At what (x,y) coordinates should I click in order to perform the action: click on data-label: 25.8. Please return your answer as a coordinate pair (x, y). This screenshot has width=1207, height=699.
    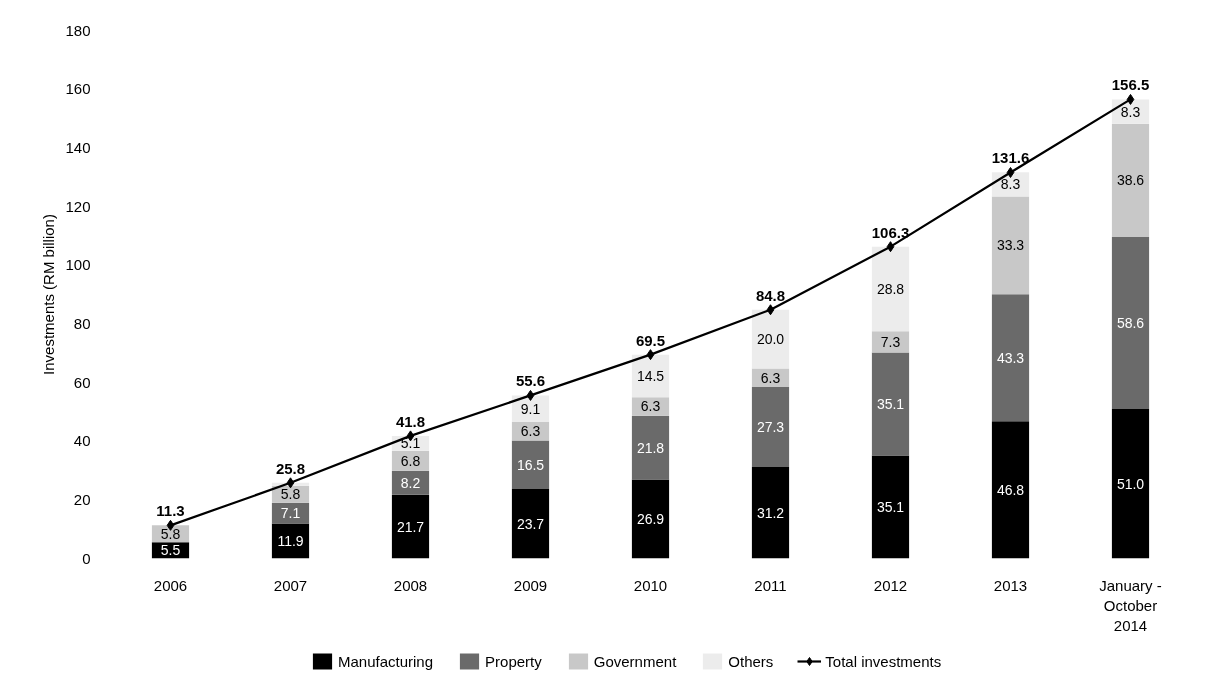
    Looking at the image, I should click on (290, 468).